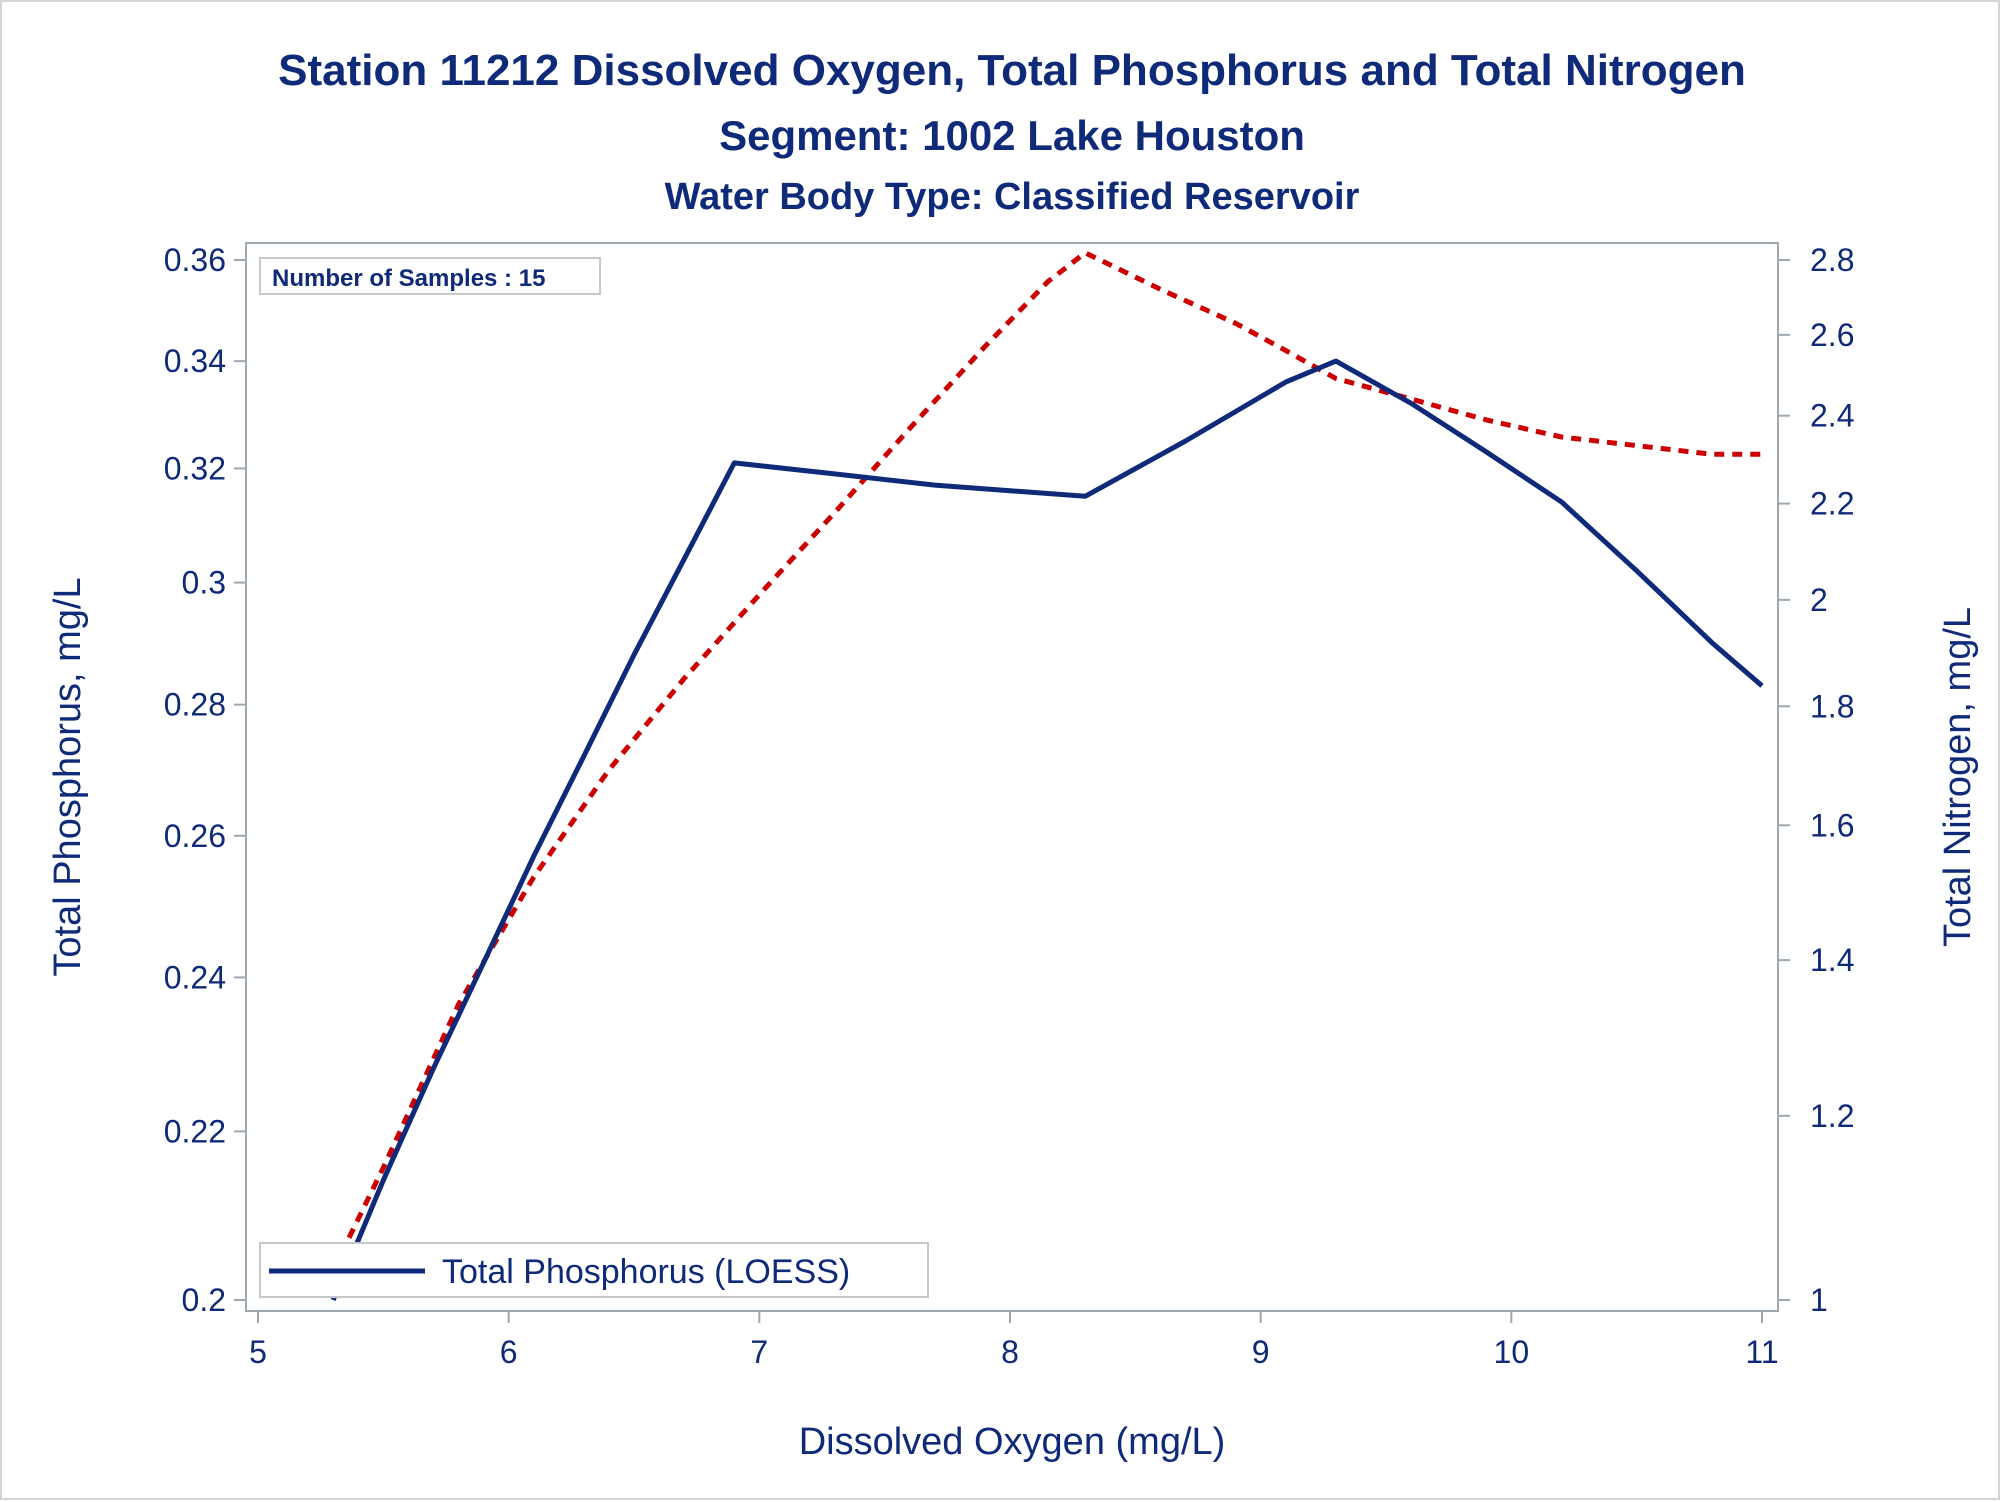 Image resolution: width=2000 pixels, height=1502 pixels. Describe the element at coordinates (204, 583) in the screenshot. I see `y-left-tick-label: 0.3` at that location.